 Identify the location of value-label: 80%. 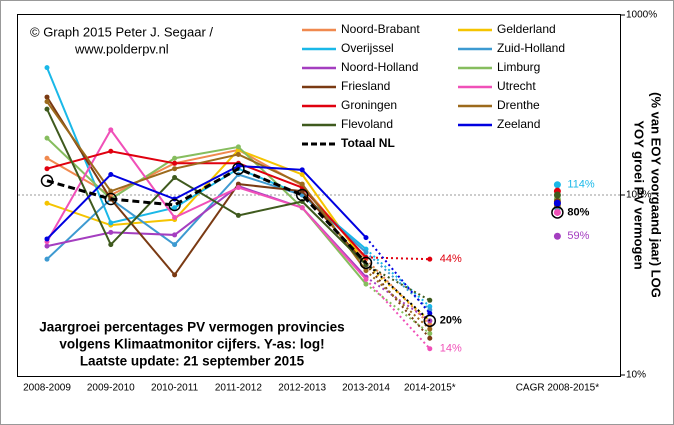
(578, 212).